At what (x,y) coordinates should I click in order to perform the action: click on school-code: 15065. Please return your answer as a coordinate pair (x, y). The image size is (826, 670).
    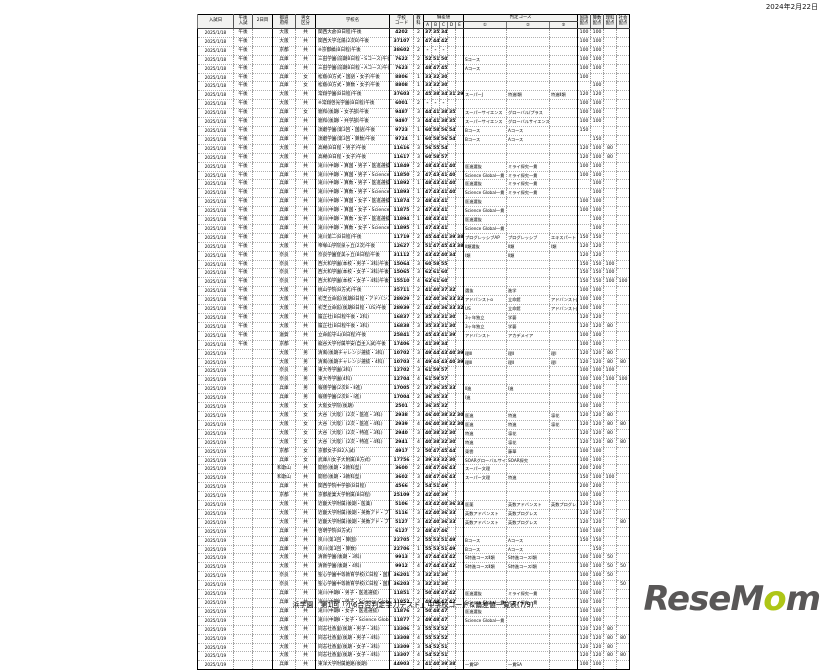
    Looking at the image, I should click on (401, 273).